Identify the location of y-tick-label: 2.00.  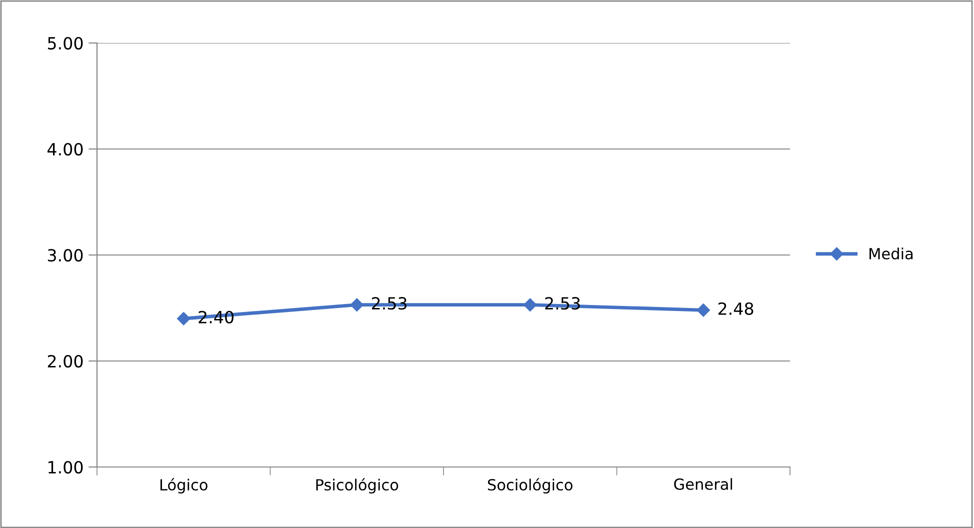
(65, 361).